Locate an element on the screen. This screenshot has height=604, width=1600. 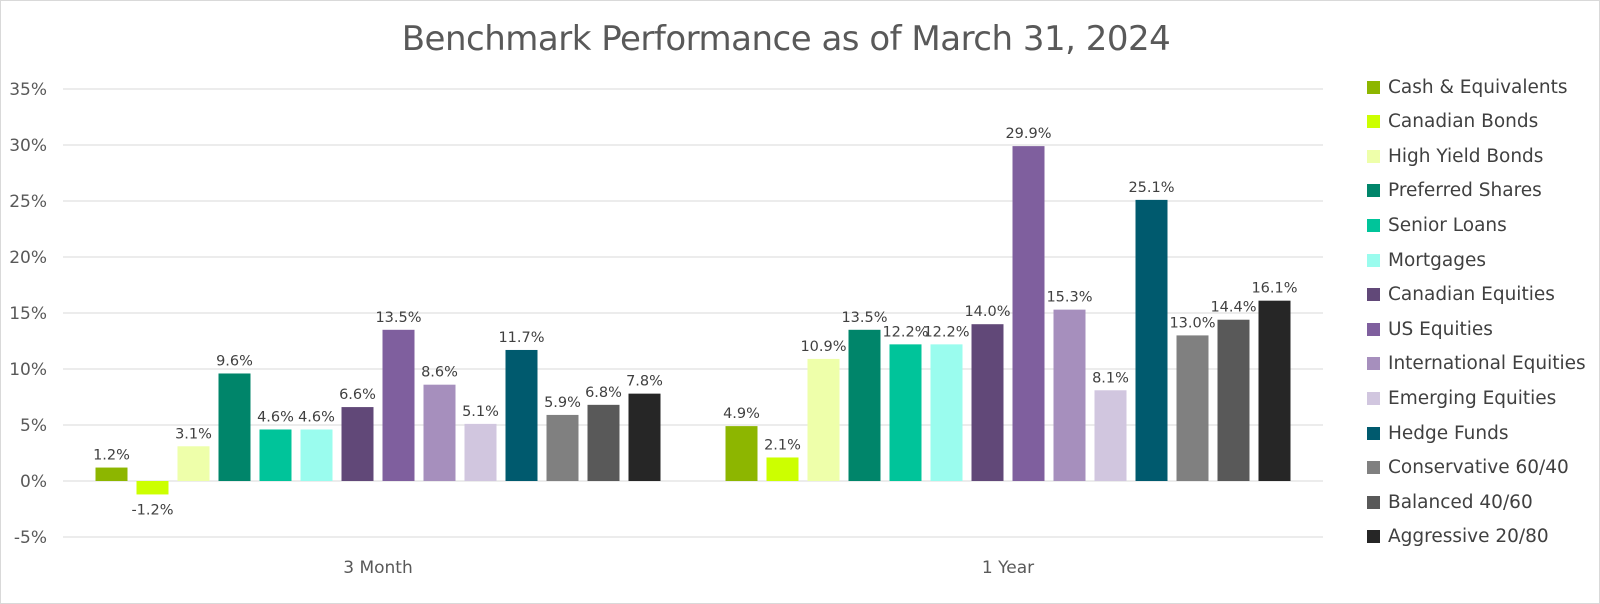
legend-label: Canadian Equities is located at coordinates (1471, 295).